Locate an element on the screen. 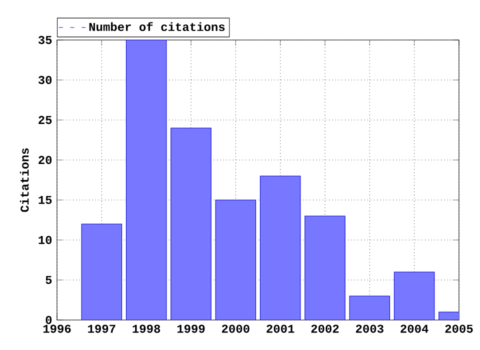 The height and width of the screenshot is (350, 480). x-tick-label: 1996 is located at coordinates (57, 328).